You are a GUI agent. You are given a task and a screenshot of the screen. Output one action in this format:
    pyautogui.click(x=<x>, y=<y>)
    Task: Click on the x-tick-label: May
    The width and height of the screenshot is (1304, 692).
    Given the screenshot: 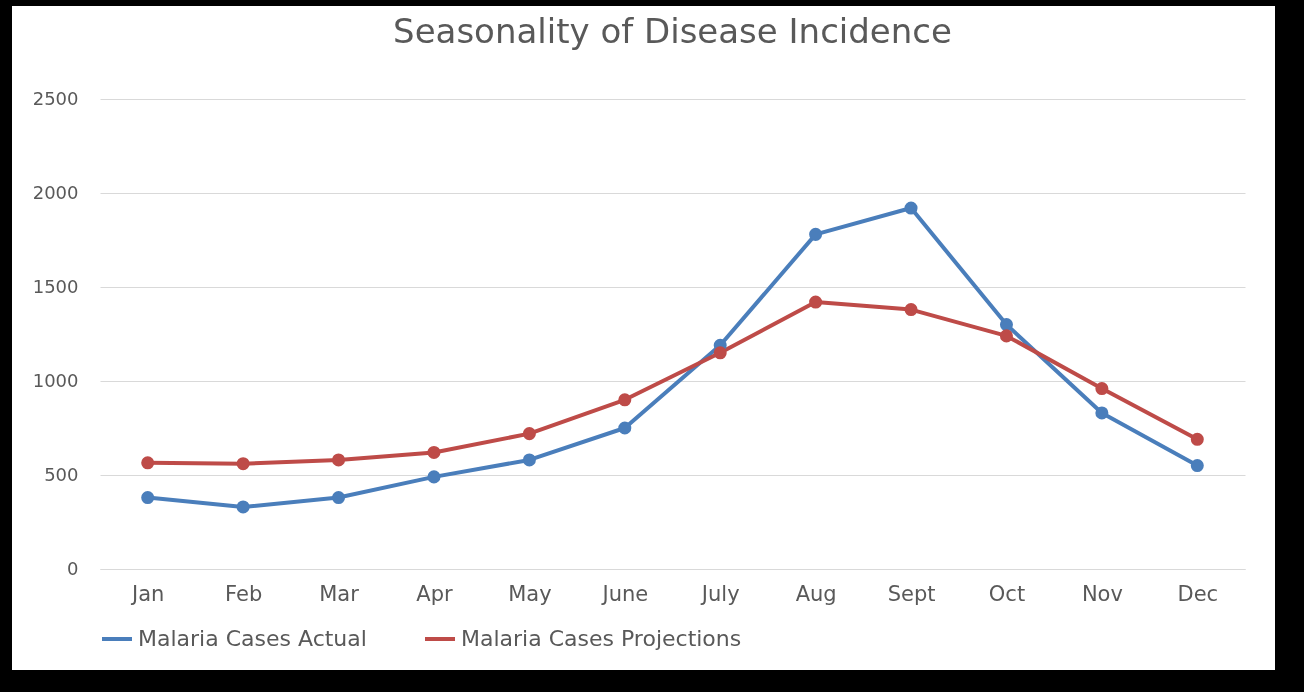 What is the action you would take?
    pyautogui.click(x=530, y=593)
    